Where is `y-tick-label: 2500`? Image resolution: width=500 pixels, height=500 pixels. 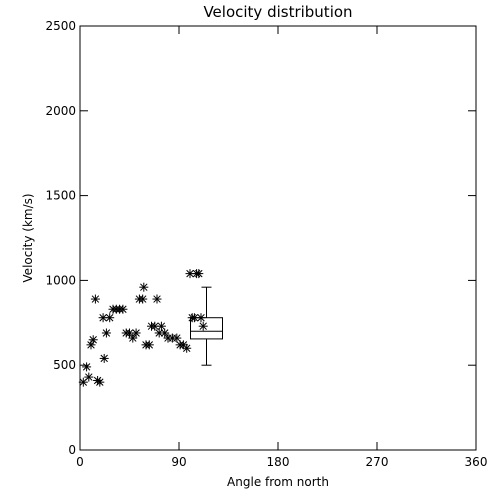 y-tick-label: 2500 is located at coordinates (60, 26).